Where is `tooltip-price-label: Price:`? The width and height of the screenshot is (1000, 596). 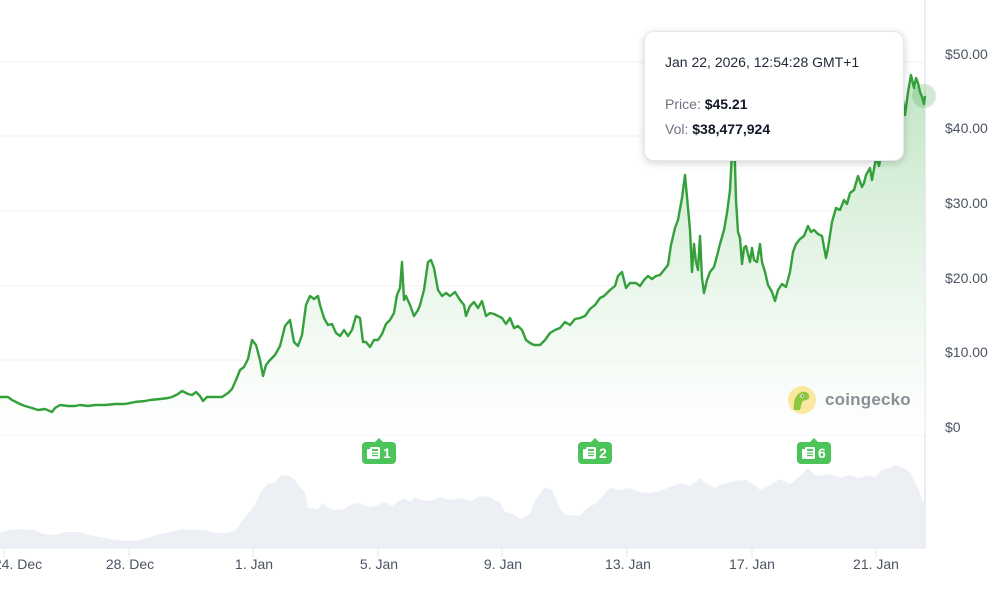
tooltip-price-label: Price: is located at coordinates (683, 104).